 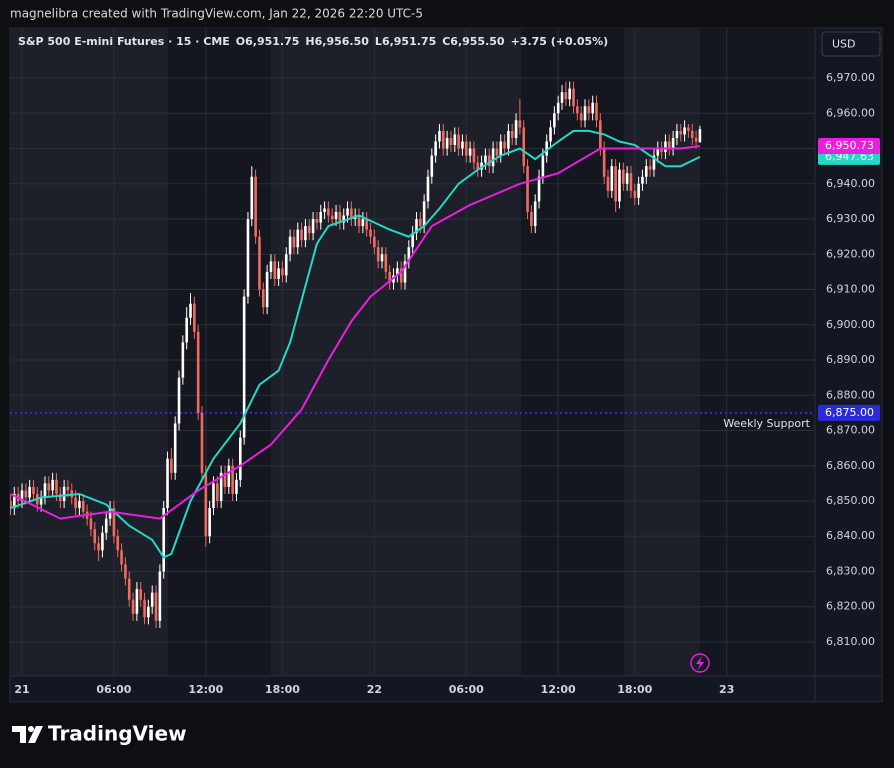 I want to click on legend-text: 6,951.75, so click(x=409, y=41).